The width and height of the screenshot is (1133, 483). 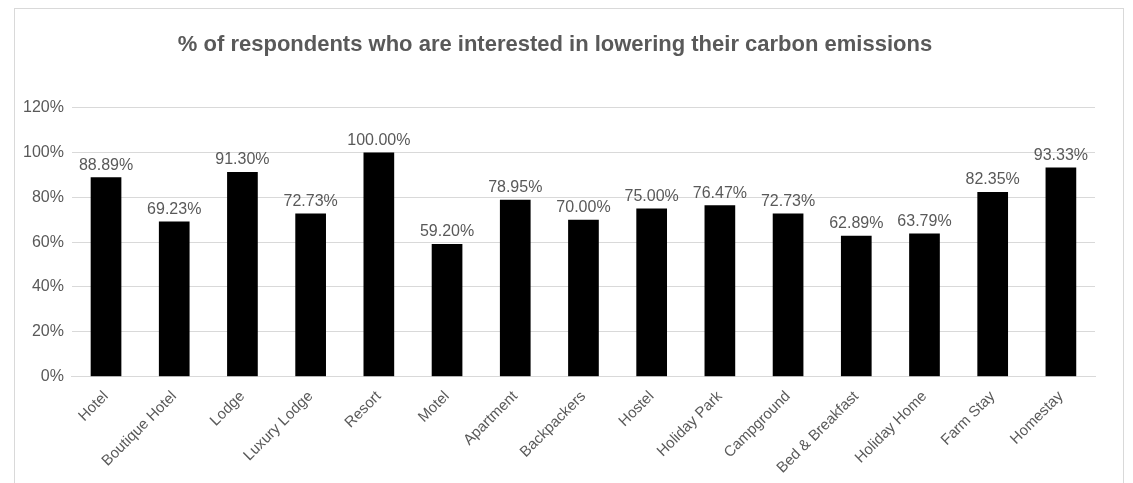 What do you see at coordinates (47, 331) in the screenshot?
I see `y-tick-label: 20%` at bounding box center [47, 331].